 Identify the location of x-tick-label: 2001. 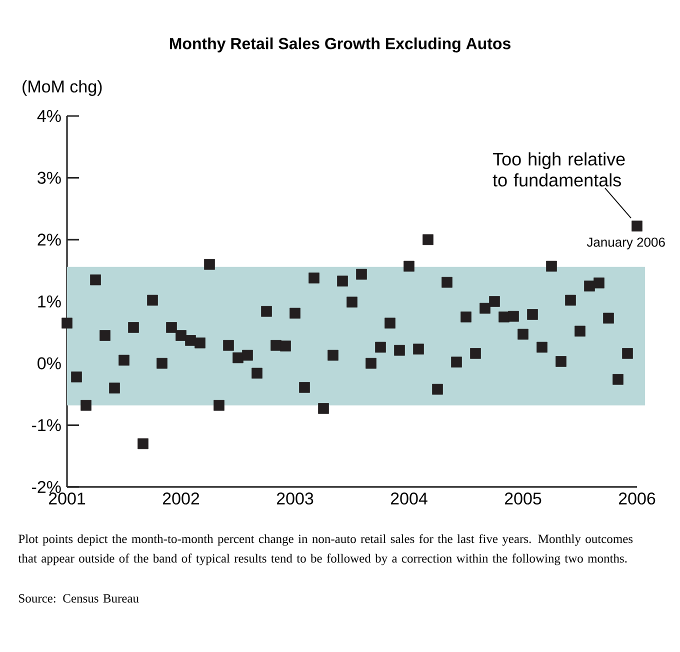
(67, 498).